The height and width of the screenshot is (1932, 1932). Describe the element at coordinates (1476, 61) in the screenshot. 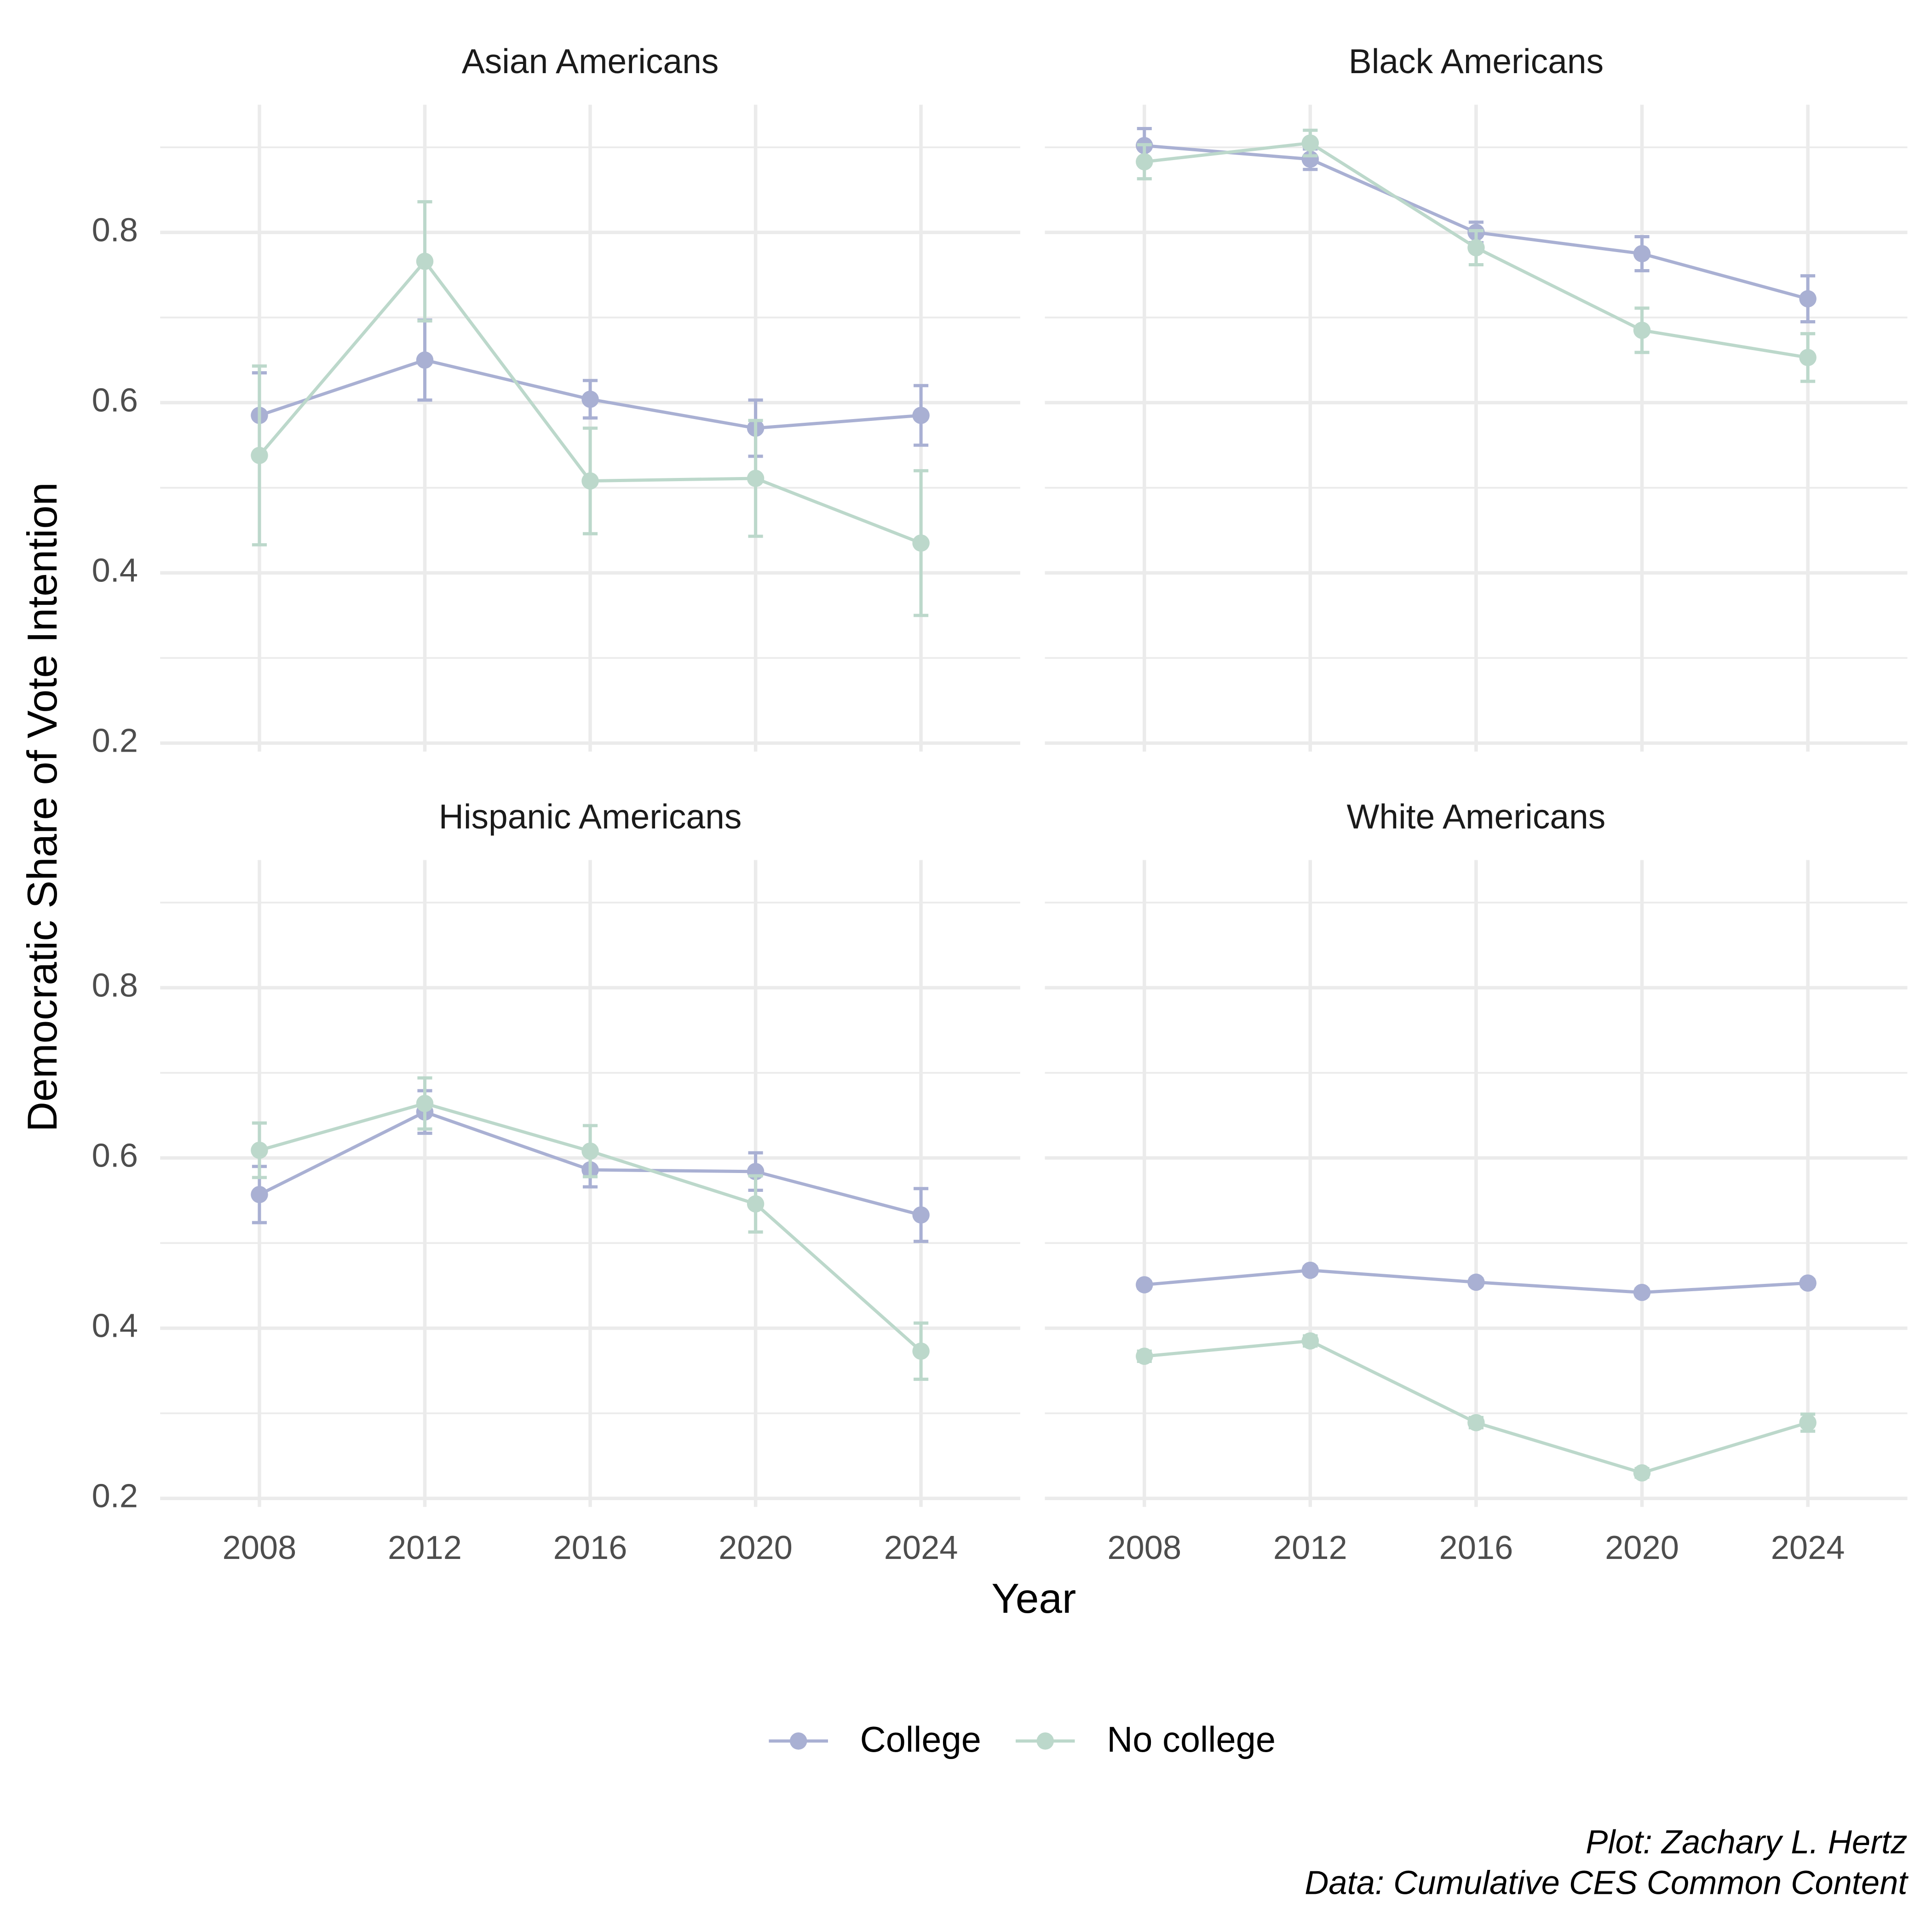

I see `facet-title: Black Americans` at that location.